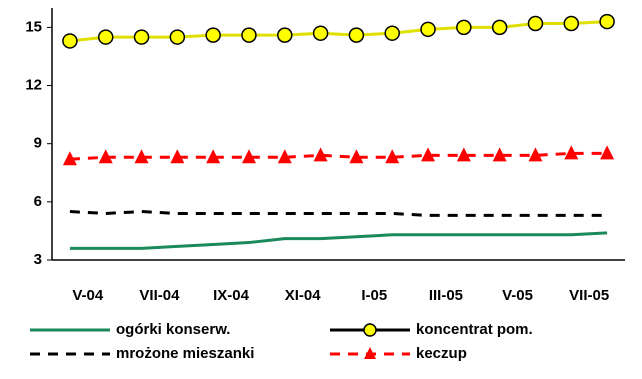 Image resolution: width=642 pixels, height=379 pixels. I want to click on x-tick-label: V-05, so click(517, 295).